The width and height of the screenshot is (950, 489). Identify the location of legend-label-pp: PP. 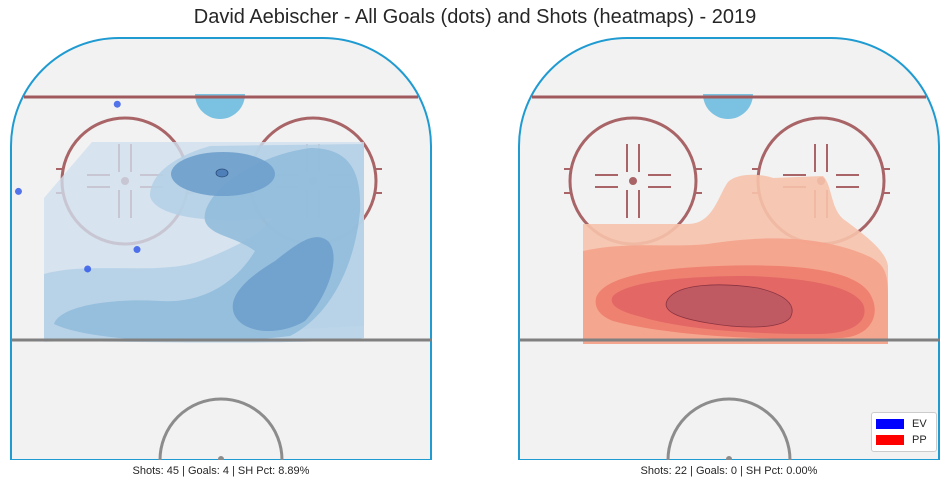
(919, 440).